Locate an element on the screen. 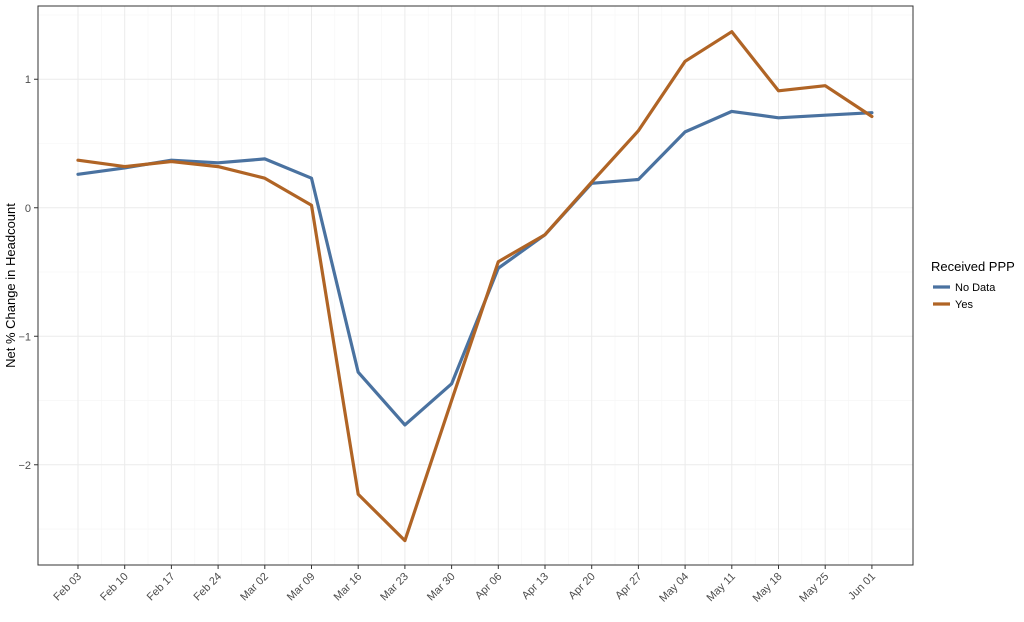 This screenshot has height=622, width=1024. legend-label-yes: Yes is located at coordinates (964, 305).